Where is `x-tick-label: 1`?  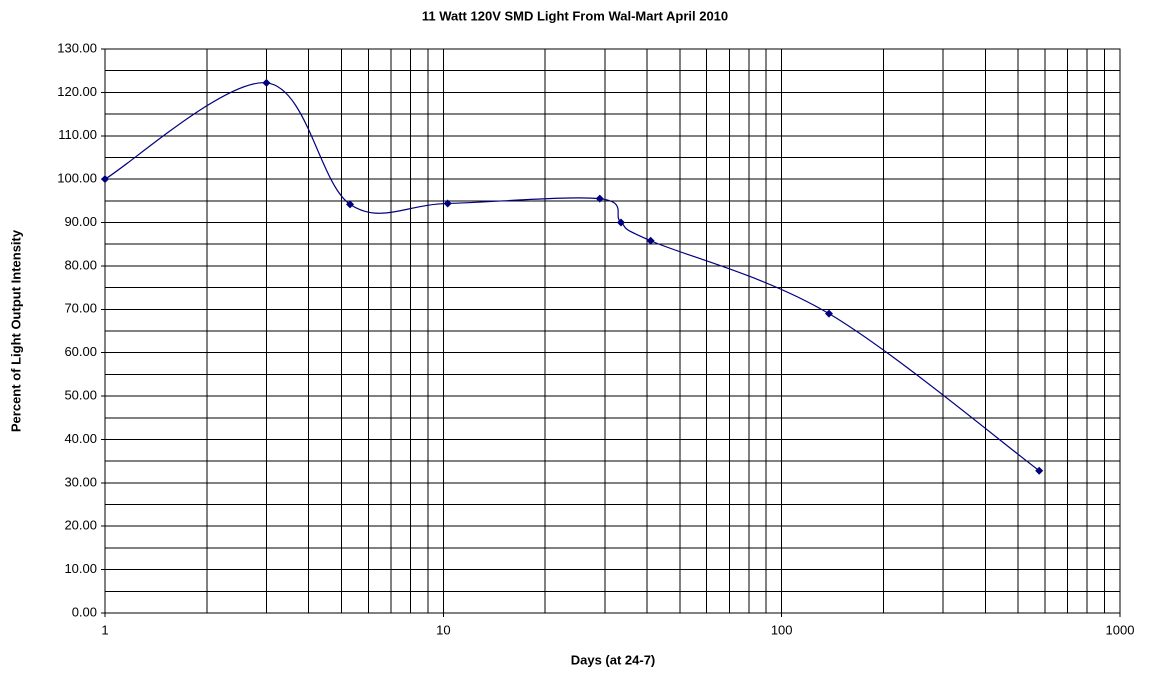 x-tick-label: 1 is located at coordinates (104, 629).